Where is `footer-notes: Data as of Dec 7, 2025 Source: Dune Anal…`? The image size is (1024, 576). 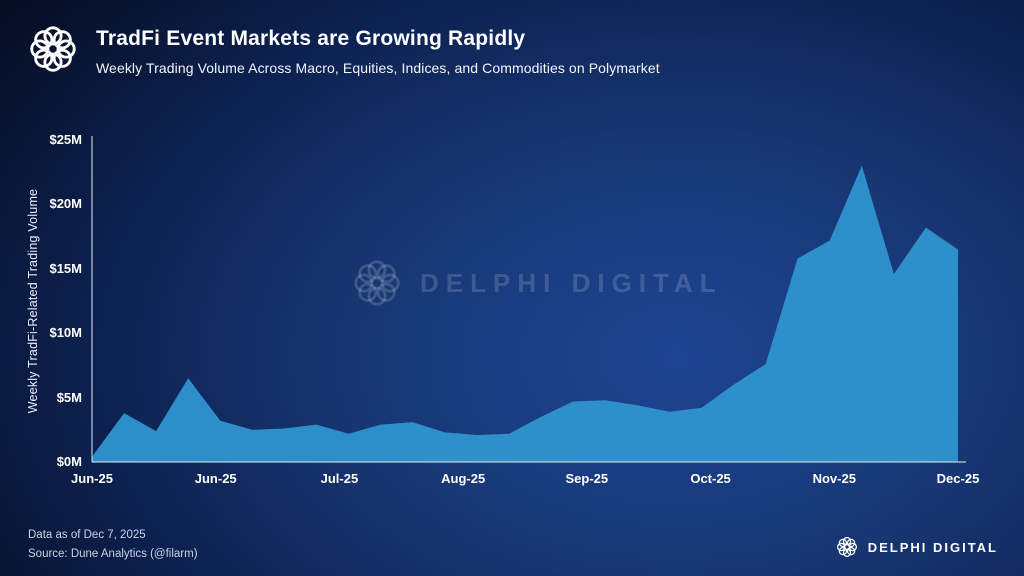 footer-notes: Data as of Dec 7, 2025 Source: Dune Anal… is located at coordinates (113, 545).